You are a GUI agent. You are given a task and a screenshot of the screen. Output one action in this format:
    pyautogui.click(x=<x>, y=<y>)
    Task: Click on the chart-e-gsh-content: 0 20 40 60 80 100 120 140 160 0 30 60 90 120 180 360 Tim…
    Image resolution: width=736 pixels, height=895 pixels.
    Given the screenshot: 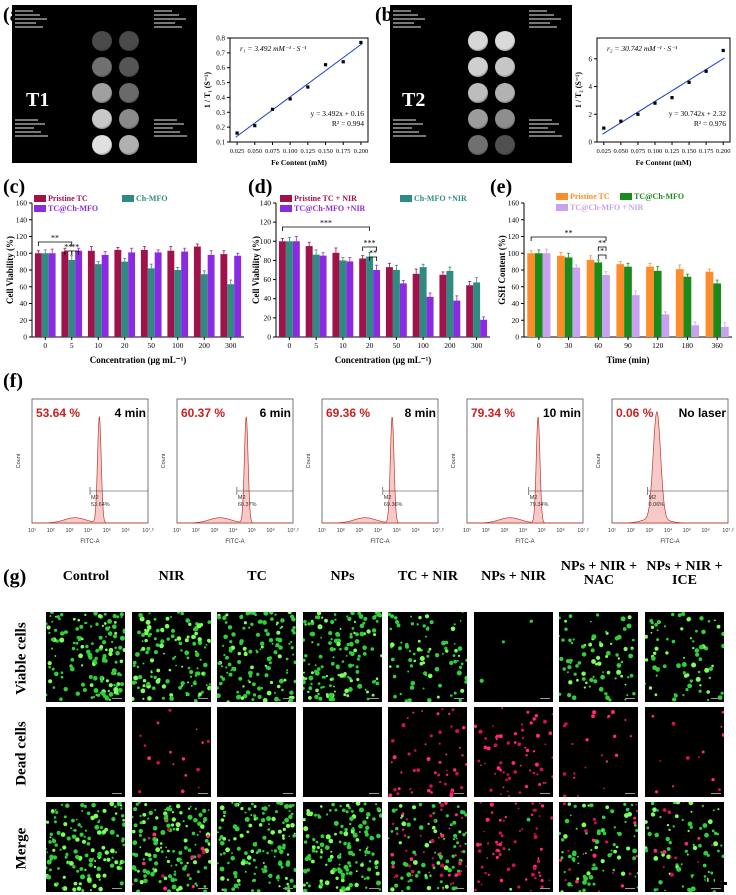 What is the action you would take?
    pyautogui.click(x=614, y=278)
    